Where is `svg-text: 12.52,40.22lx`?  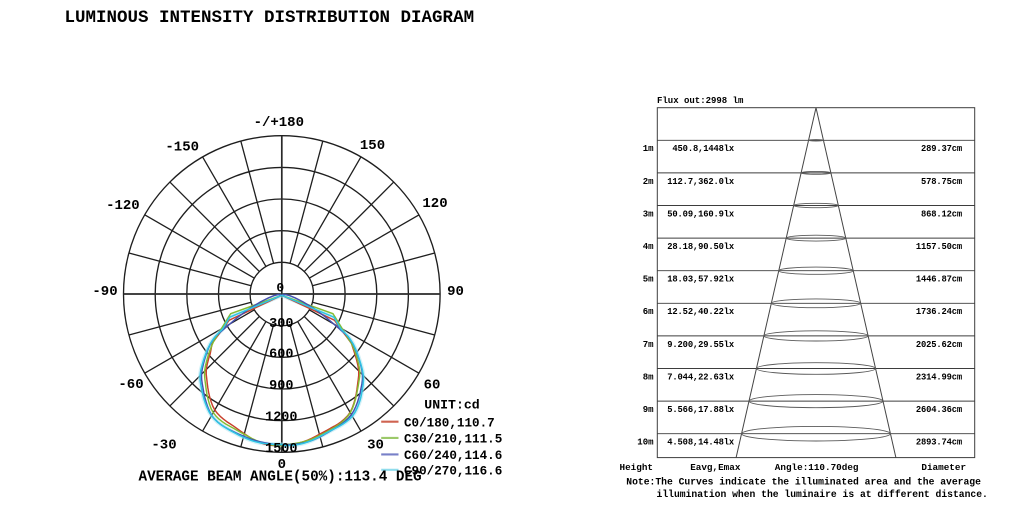 svg-text: 12.52,40.22lx is located at coordinates (701, 312).